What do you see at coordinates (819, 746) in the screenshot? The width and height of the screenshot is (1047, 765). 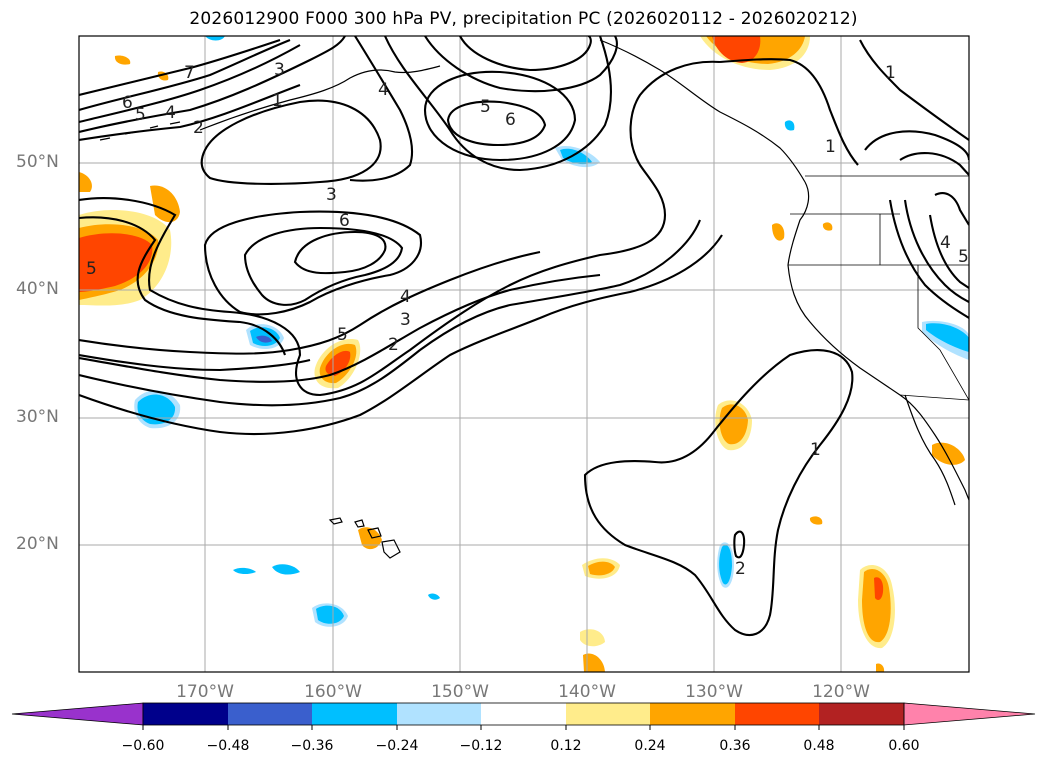 I see `colorbar-tick-label: 0.48` at bounding box center [819, 746].